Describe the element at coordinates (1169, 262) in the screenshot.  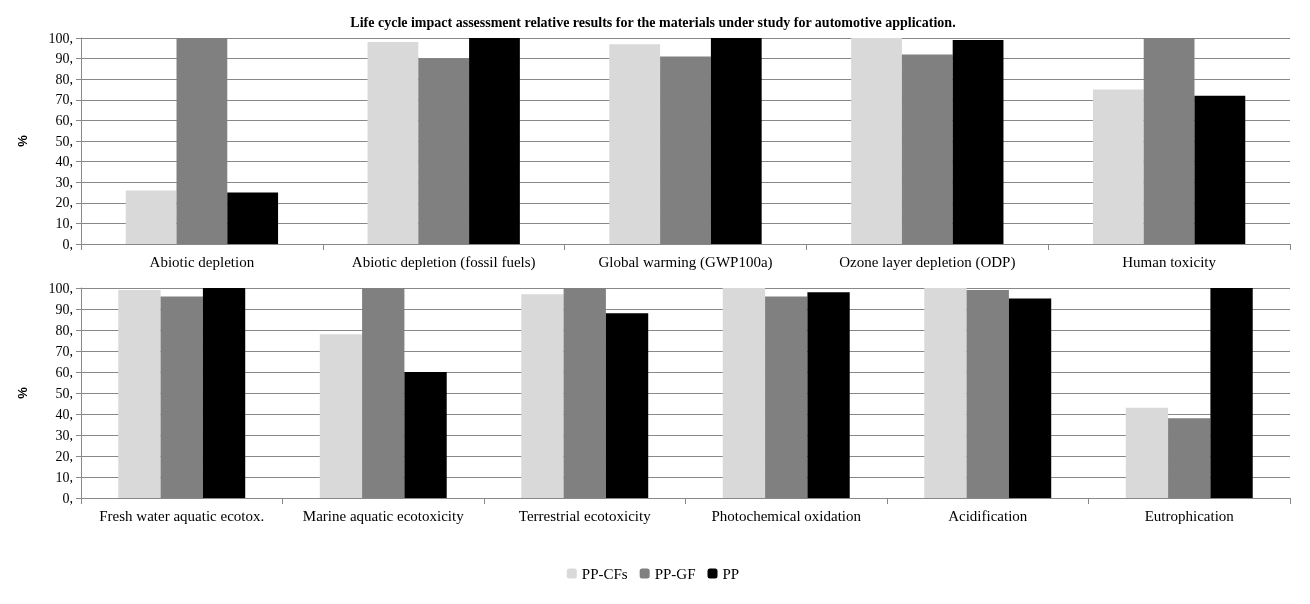
I see `x-tick-label: Human toxicity` at that location.